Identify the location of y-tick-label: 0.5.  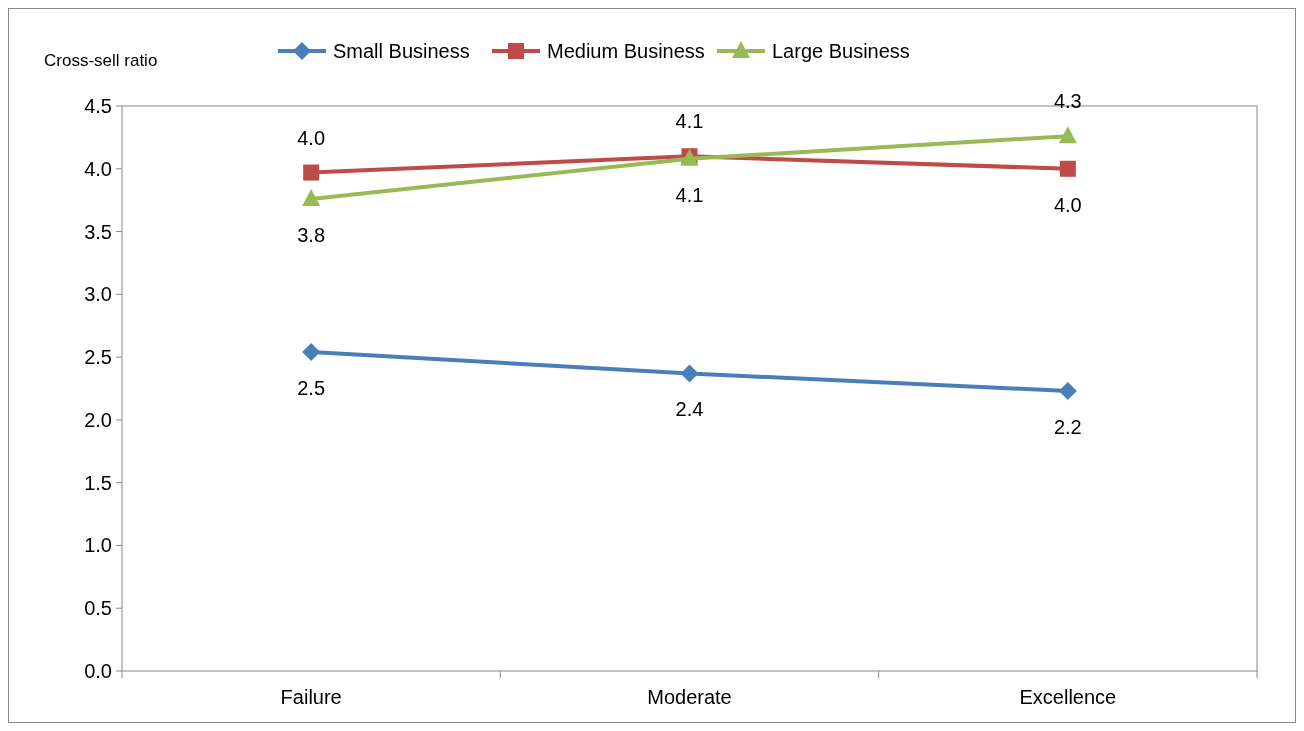
(98, 608).